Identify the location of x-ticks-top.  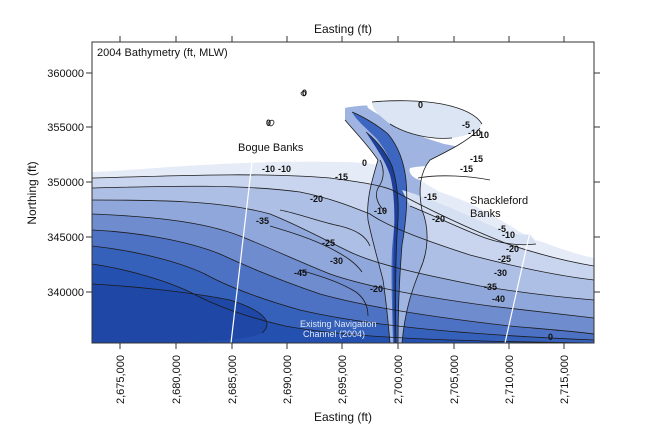
(342, 39).